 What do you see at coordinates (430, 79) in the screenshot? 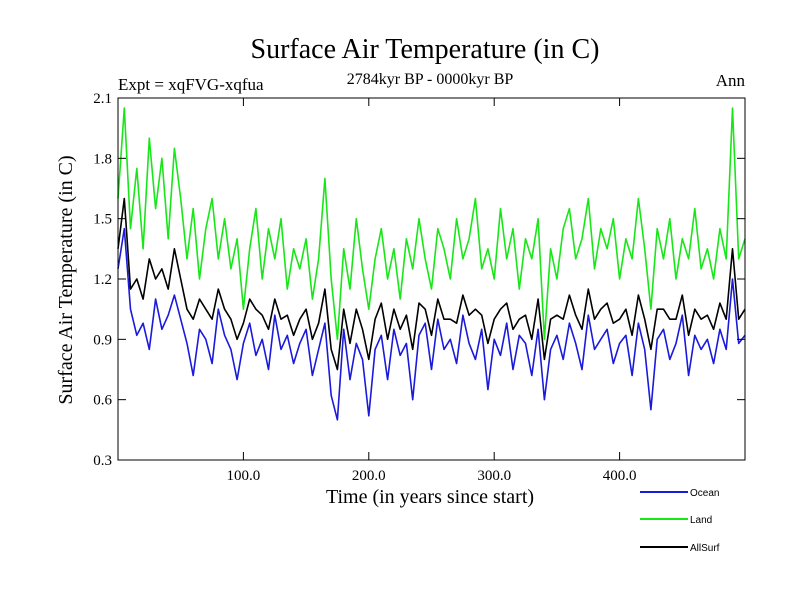
I see `chart-subtitle: 2784kyr BP - 0000kyr BP` at bounding box center [430, 79].